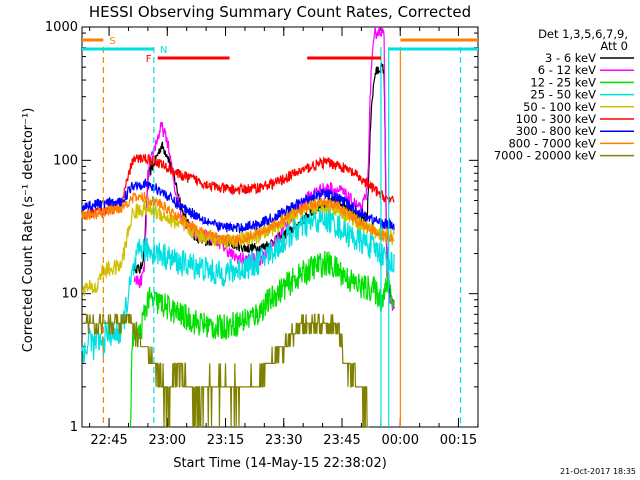  I want to click on legend-entry-label: 800 - 7000 keV, so click(552, 143).